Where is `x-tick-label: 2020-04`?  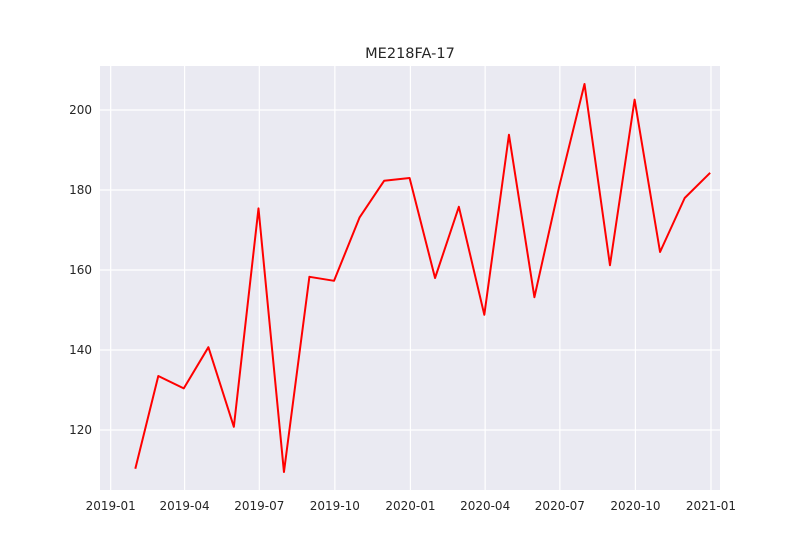 x-tick-label: 2020-04 is located at coordinates (485, 506).